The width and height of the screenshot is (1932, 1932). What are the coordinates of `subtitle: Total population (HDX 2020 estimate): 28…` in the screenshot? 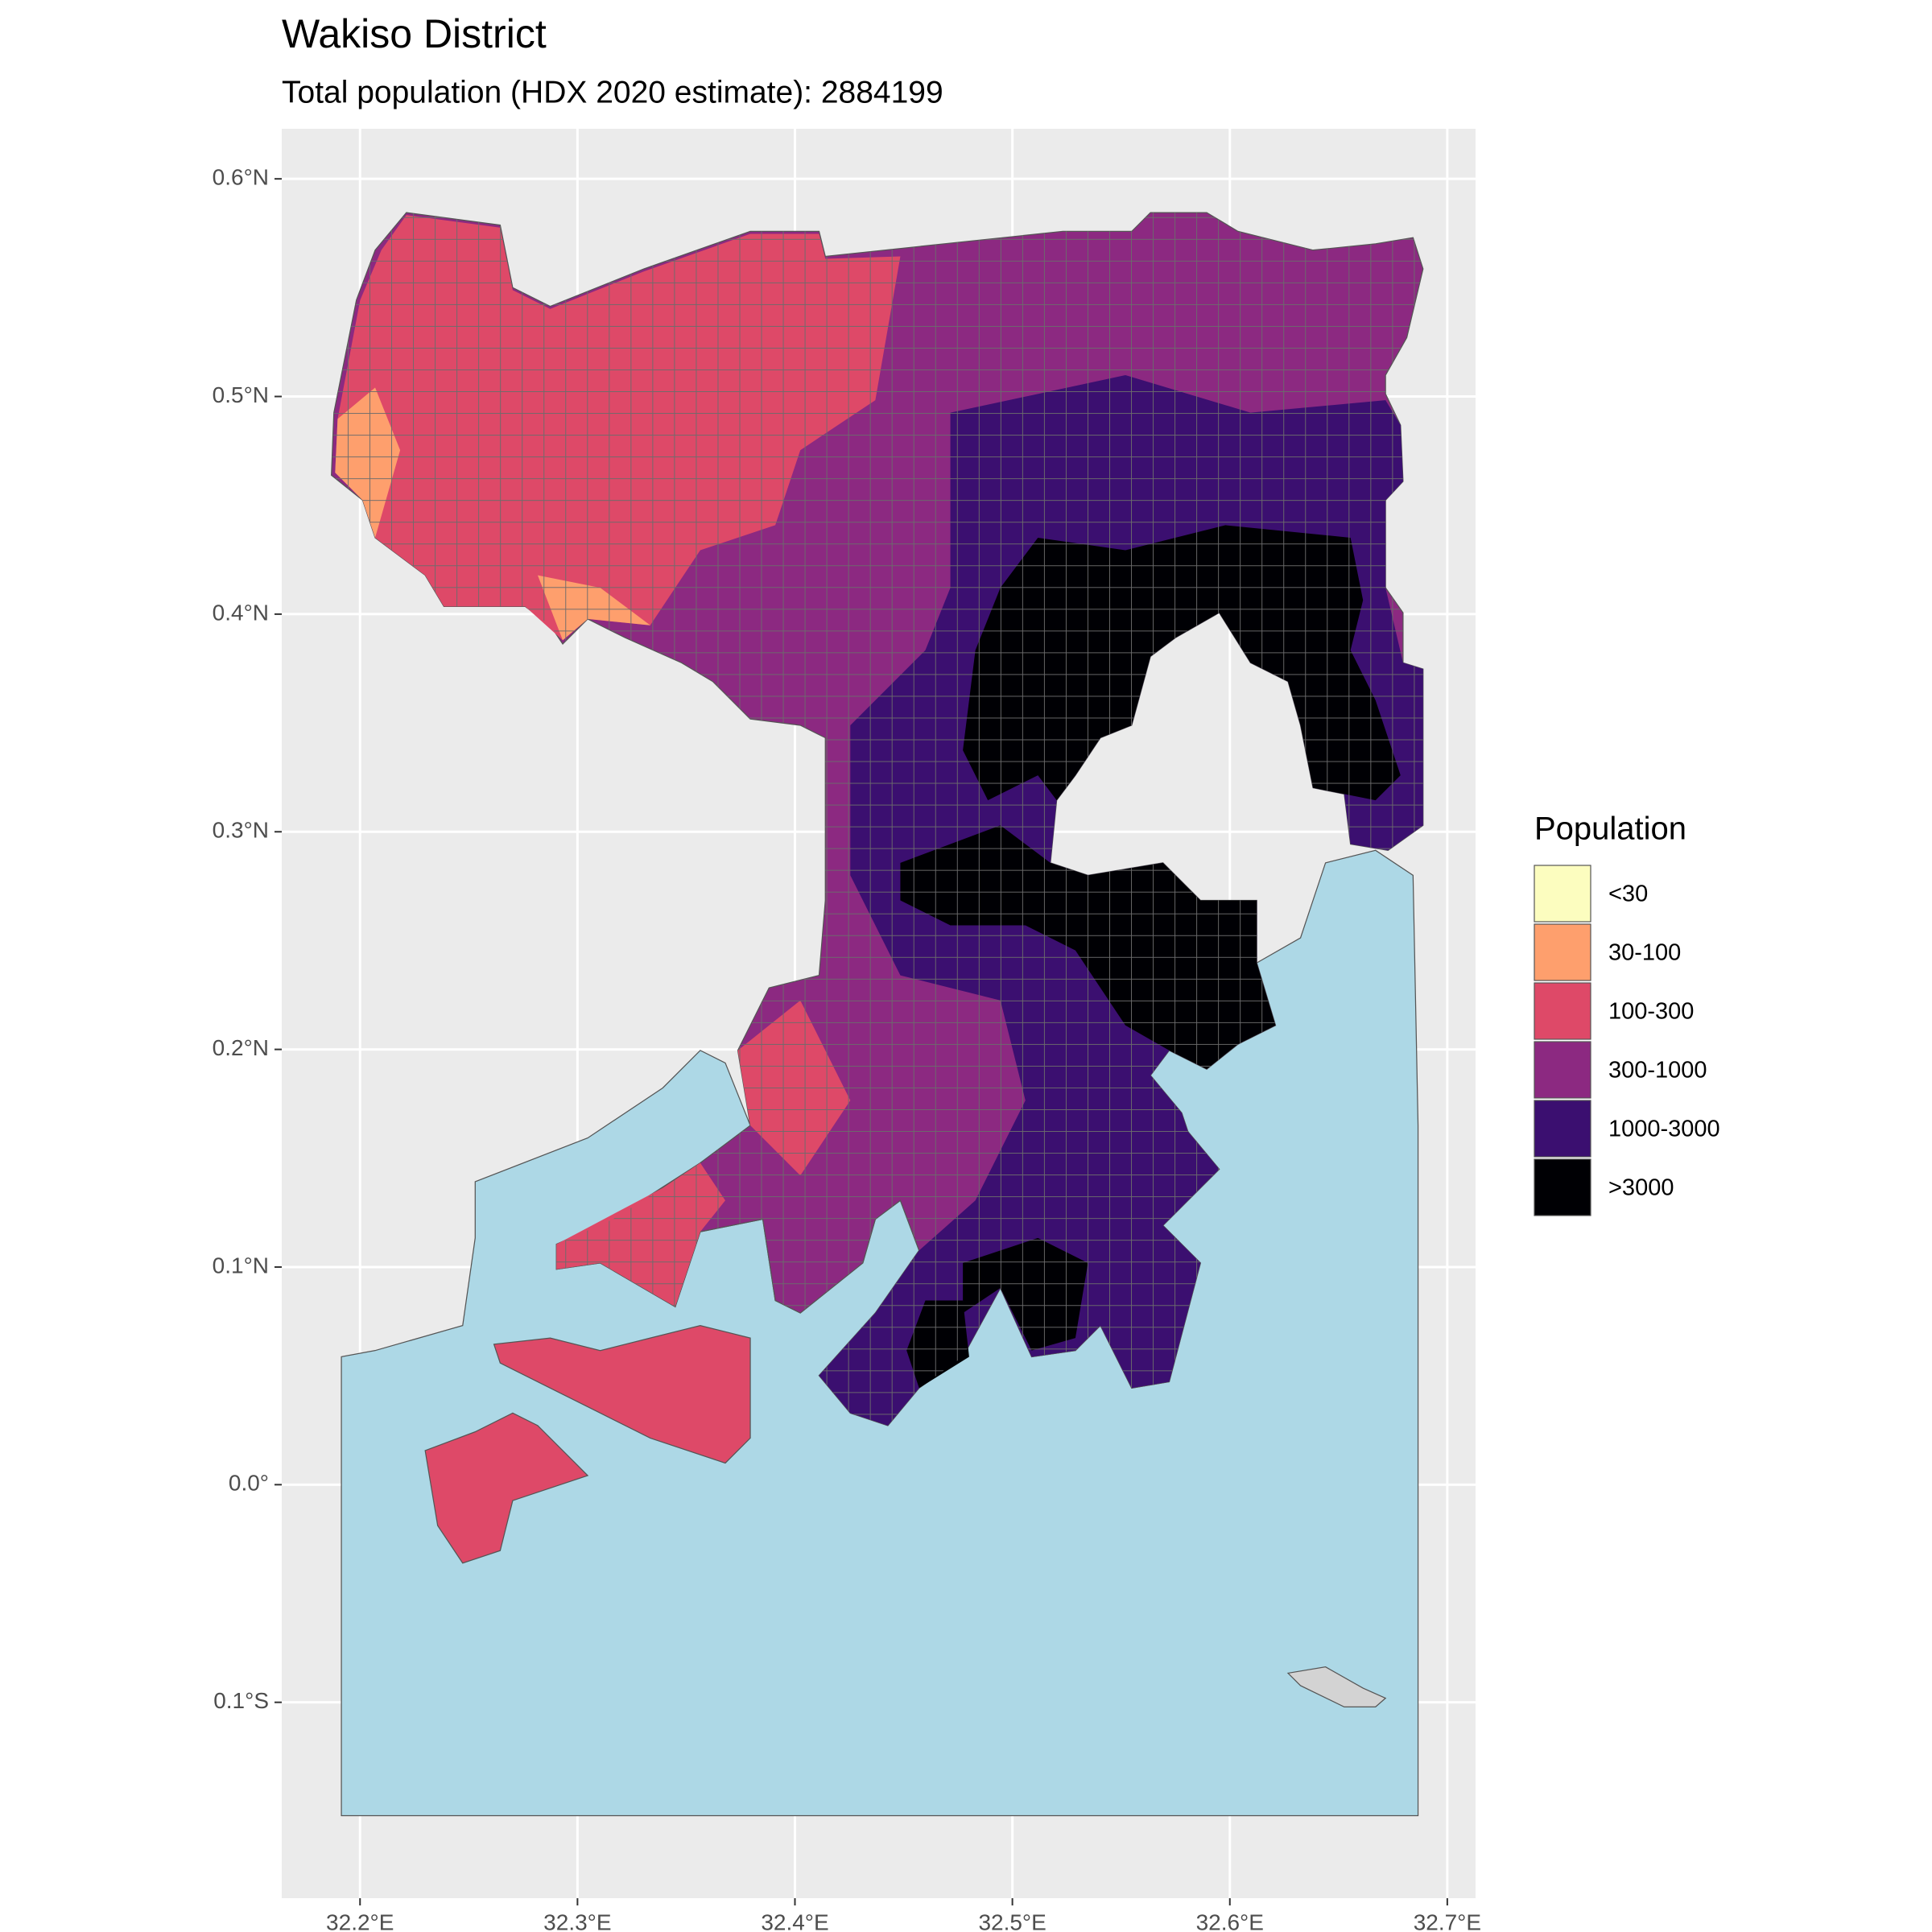 It's located at (612, 92).